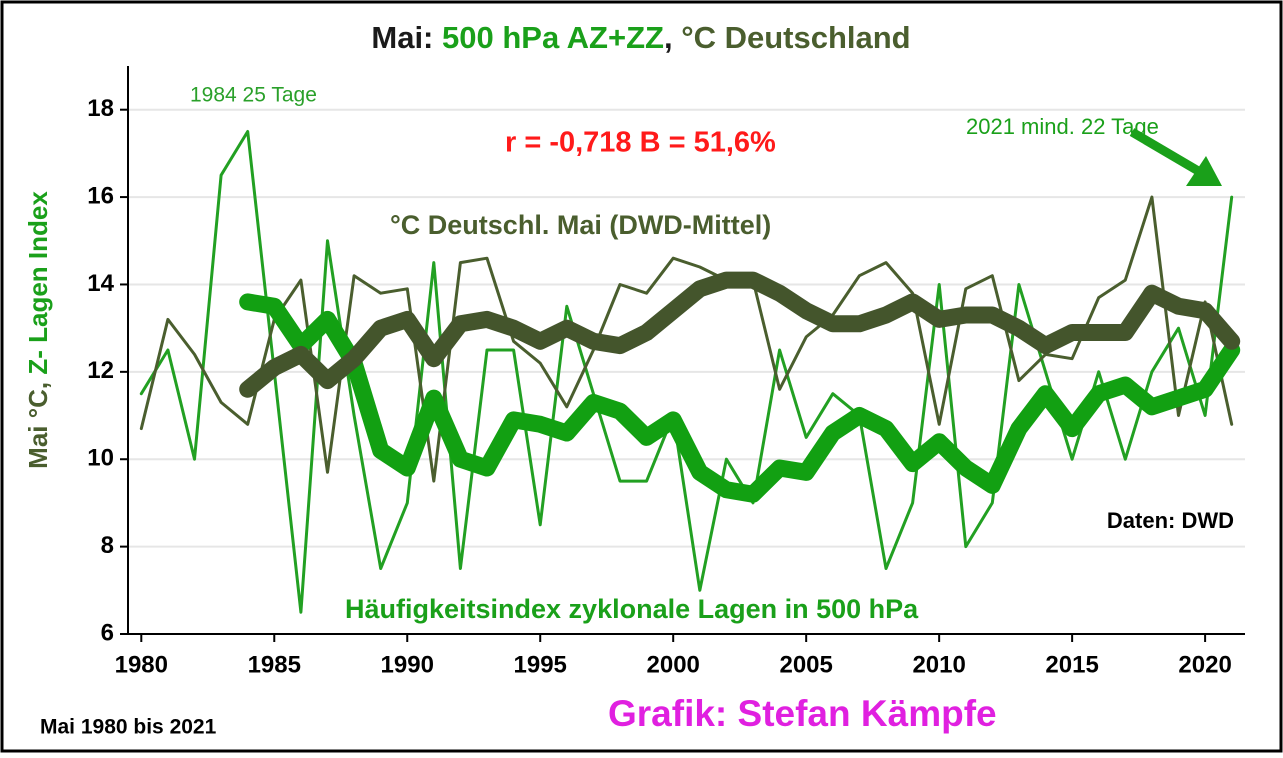 The image size is (1283, 758). Describe the element at coordinates (1204, 664) in the screenshot. I see `x-tick-label: 2020` at that location.